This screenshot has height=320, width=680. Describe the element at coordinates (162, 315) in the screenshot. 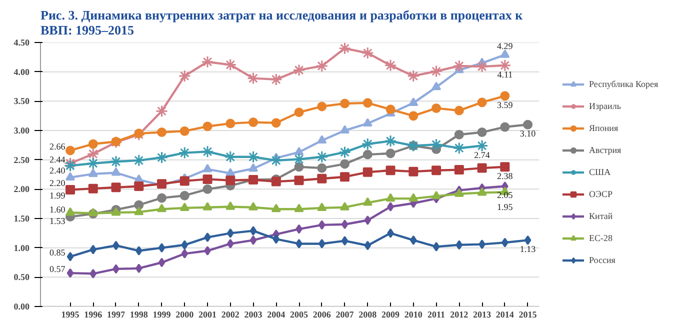

I see `x-tick-label: 1999` at that location.